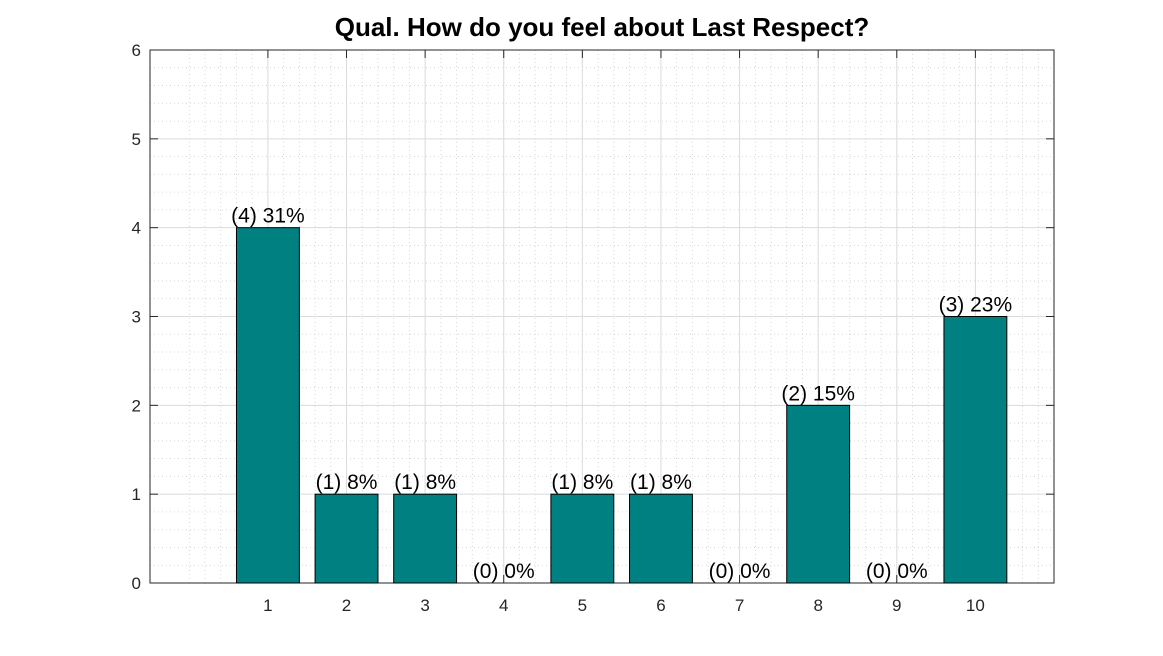  I want to click on data-label-2: (1) 8%, so click(347, 482).